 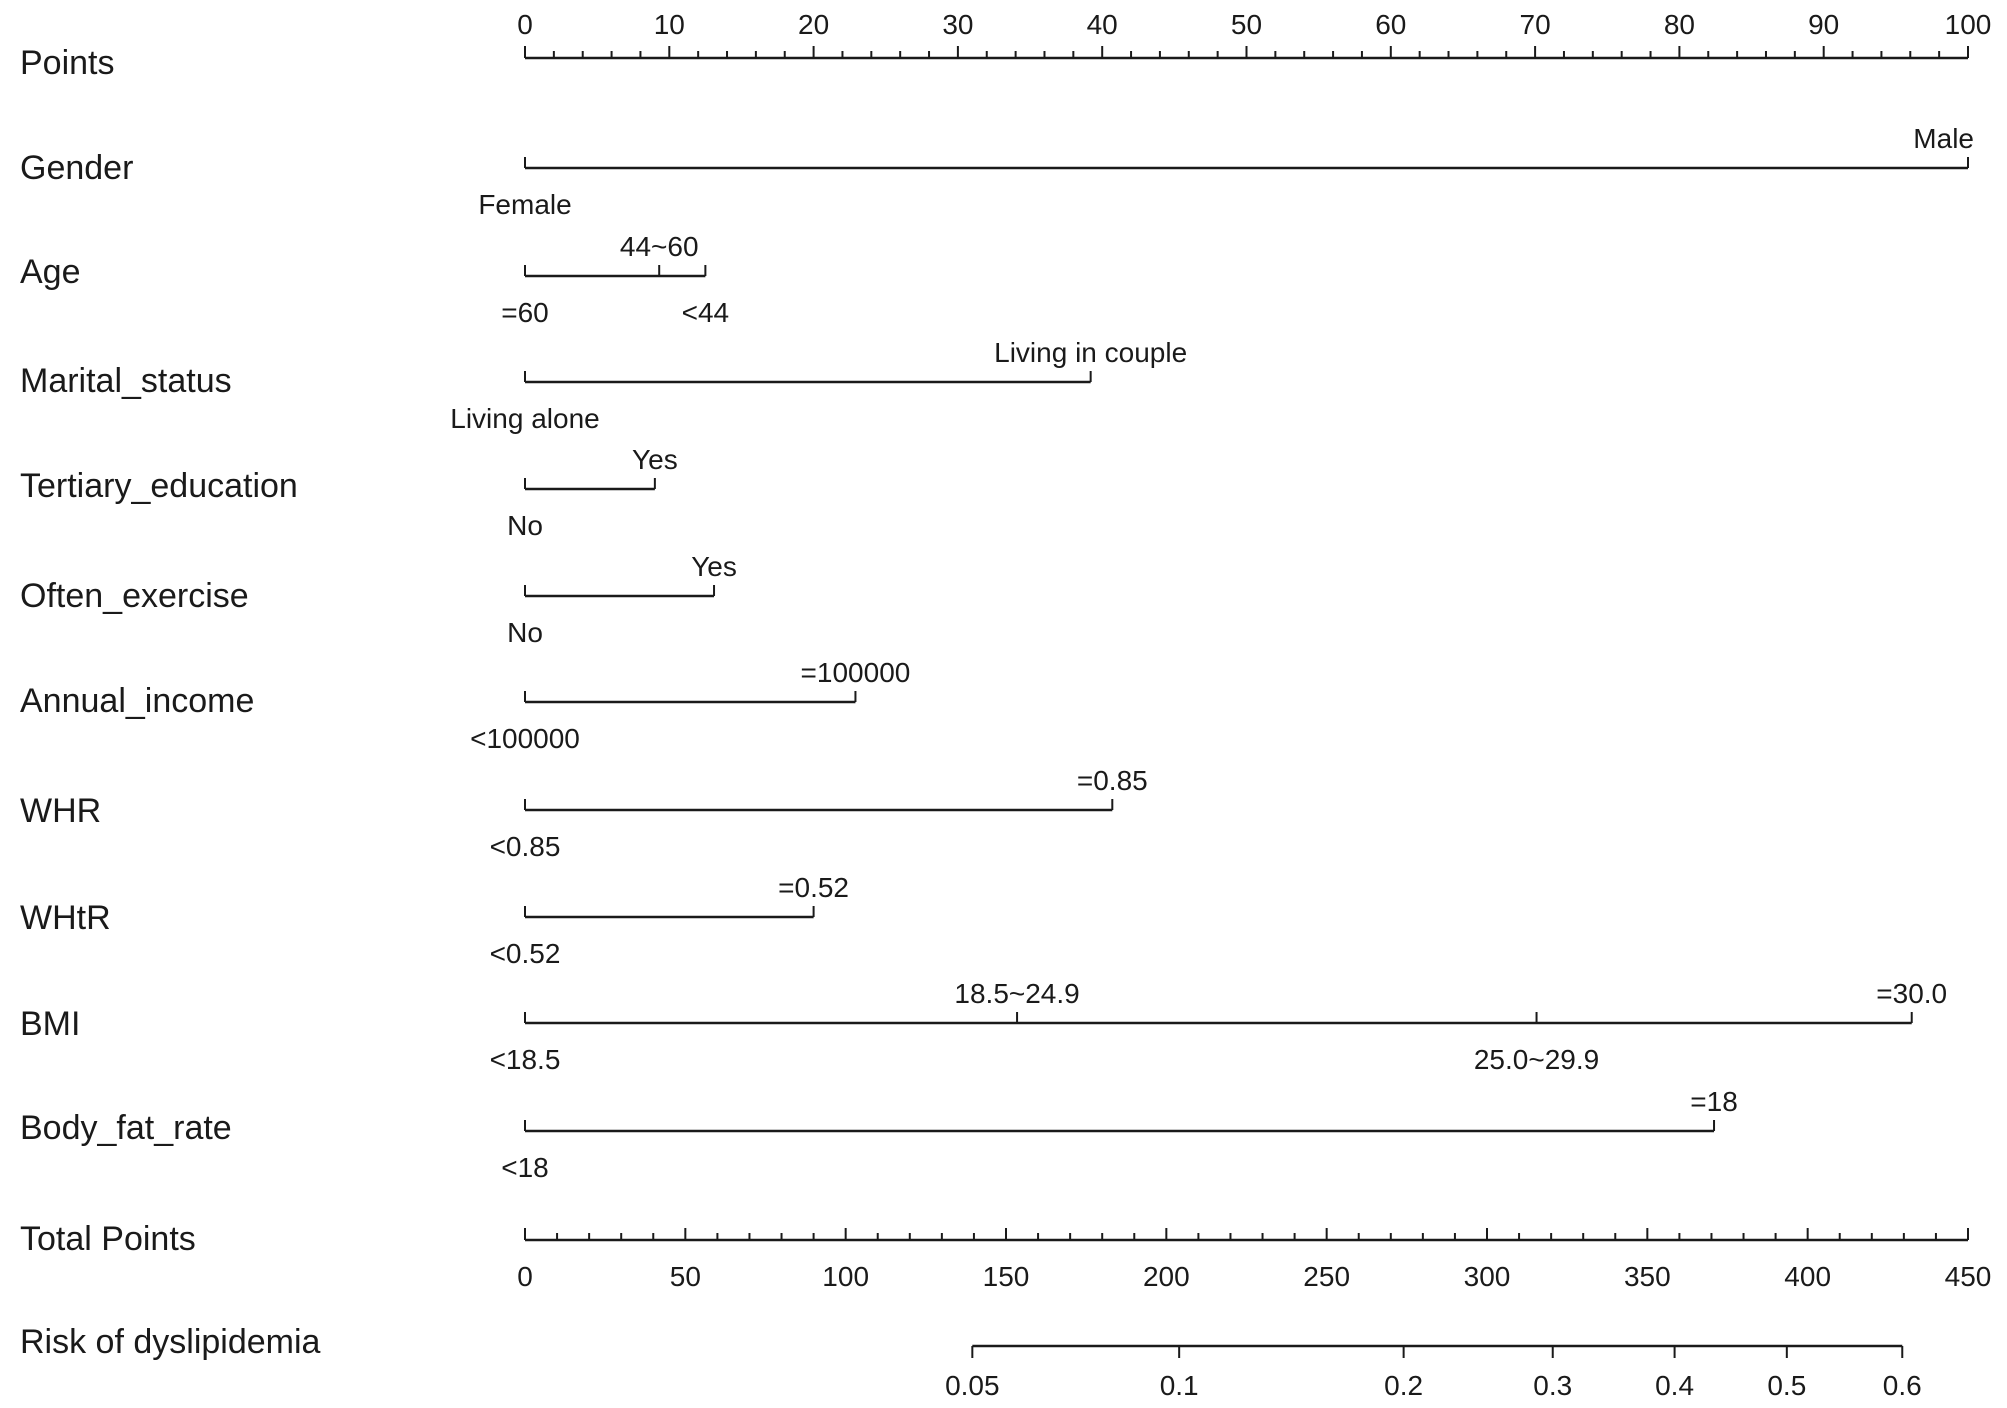 I want to click on points-tick-label: 100, so click(x=1968, y=24).